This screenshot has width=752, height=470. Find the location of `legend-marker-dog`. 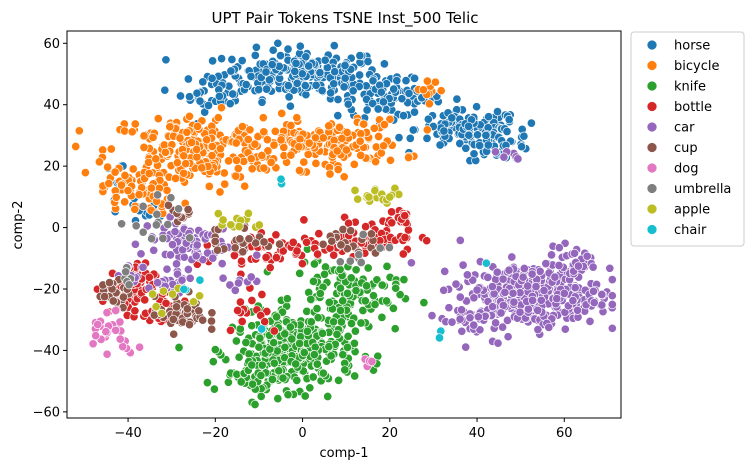

legend-marker-dog is located at coordinates (652, 168).